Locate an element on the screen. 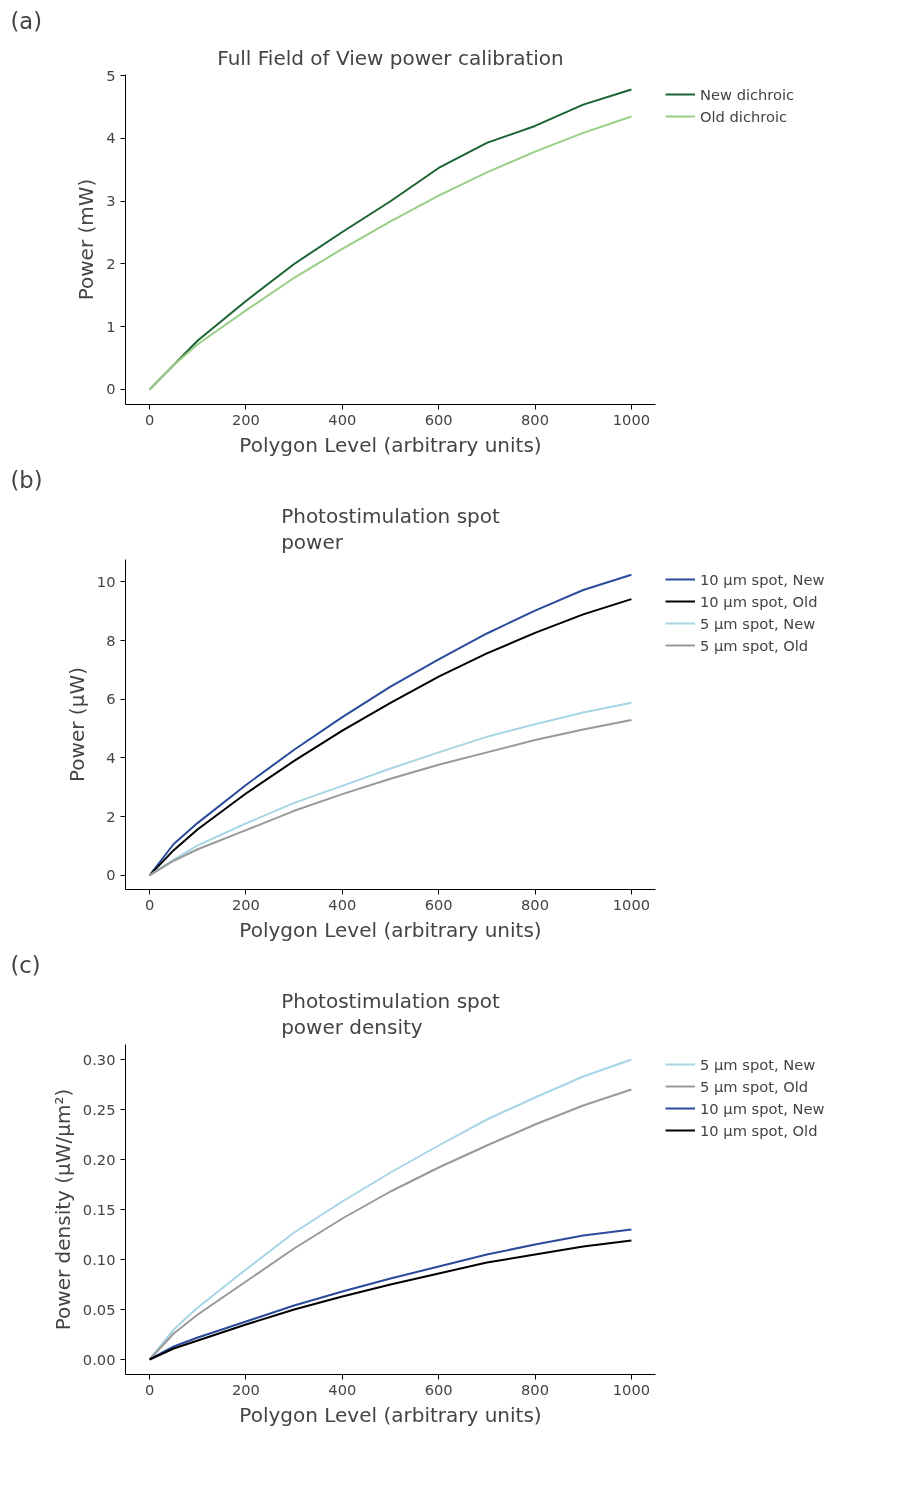  y-tick-label: 6 is located at coordinates (111, 699).